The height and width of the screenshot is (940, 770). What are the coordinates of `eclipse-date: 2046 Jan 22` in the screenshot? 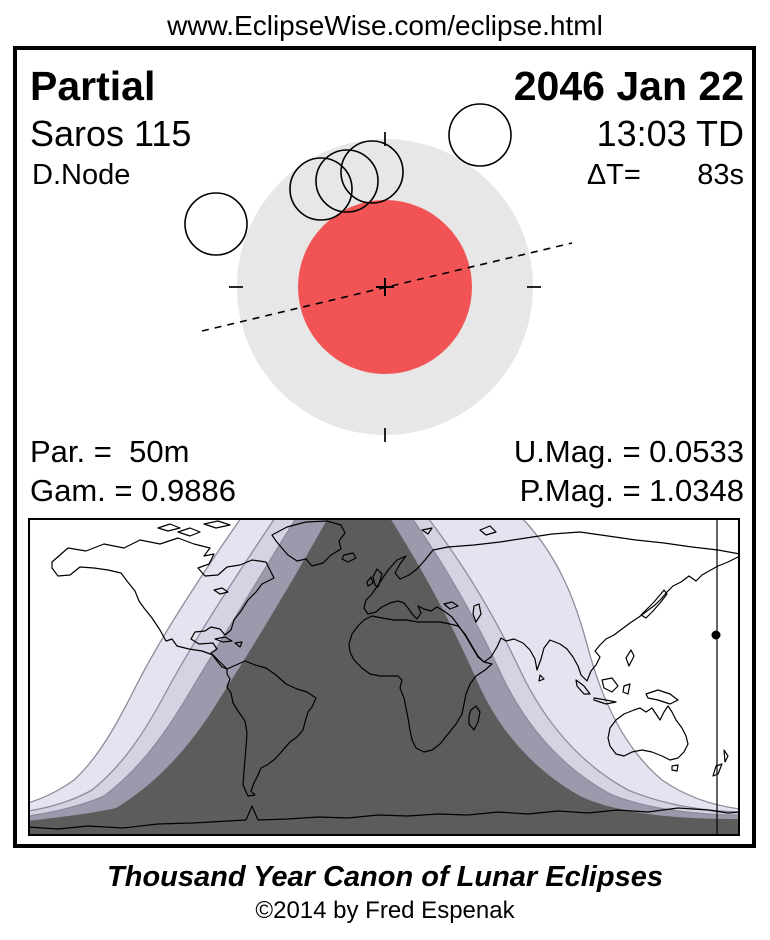 It's located at (628, 86).